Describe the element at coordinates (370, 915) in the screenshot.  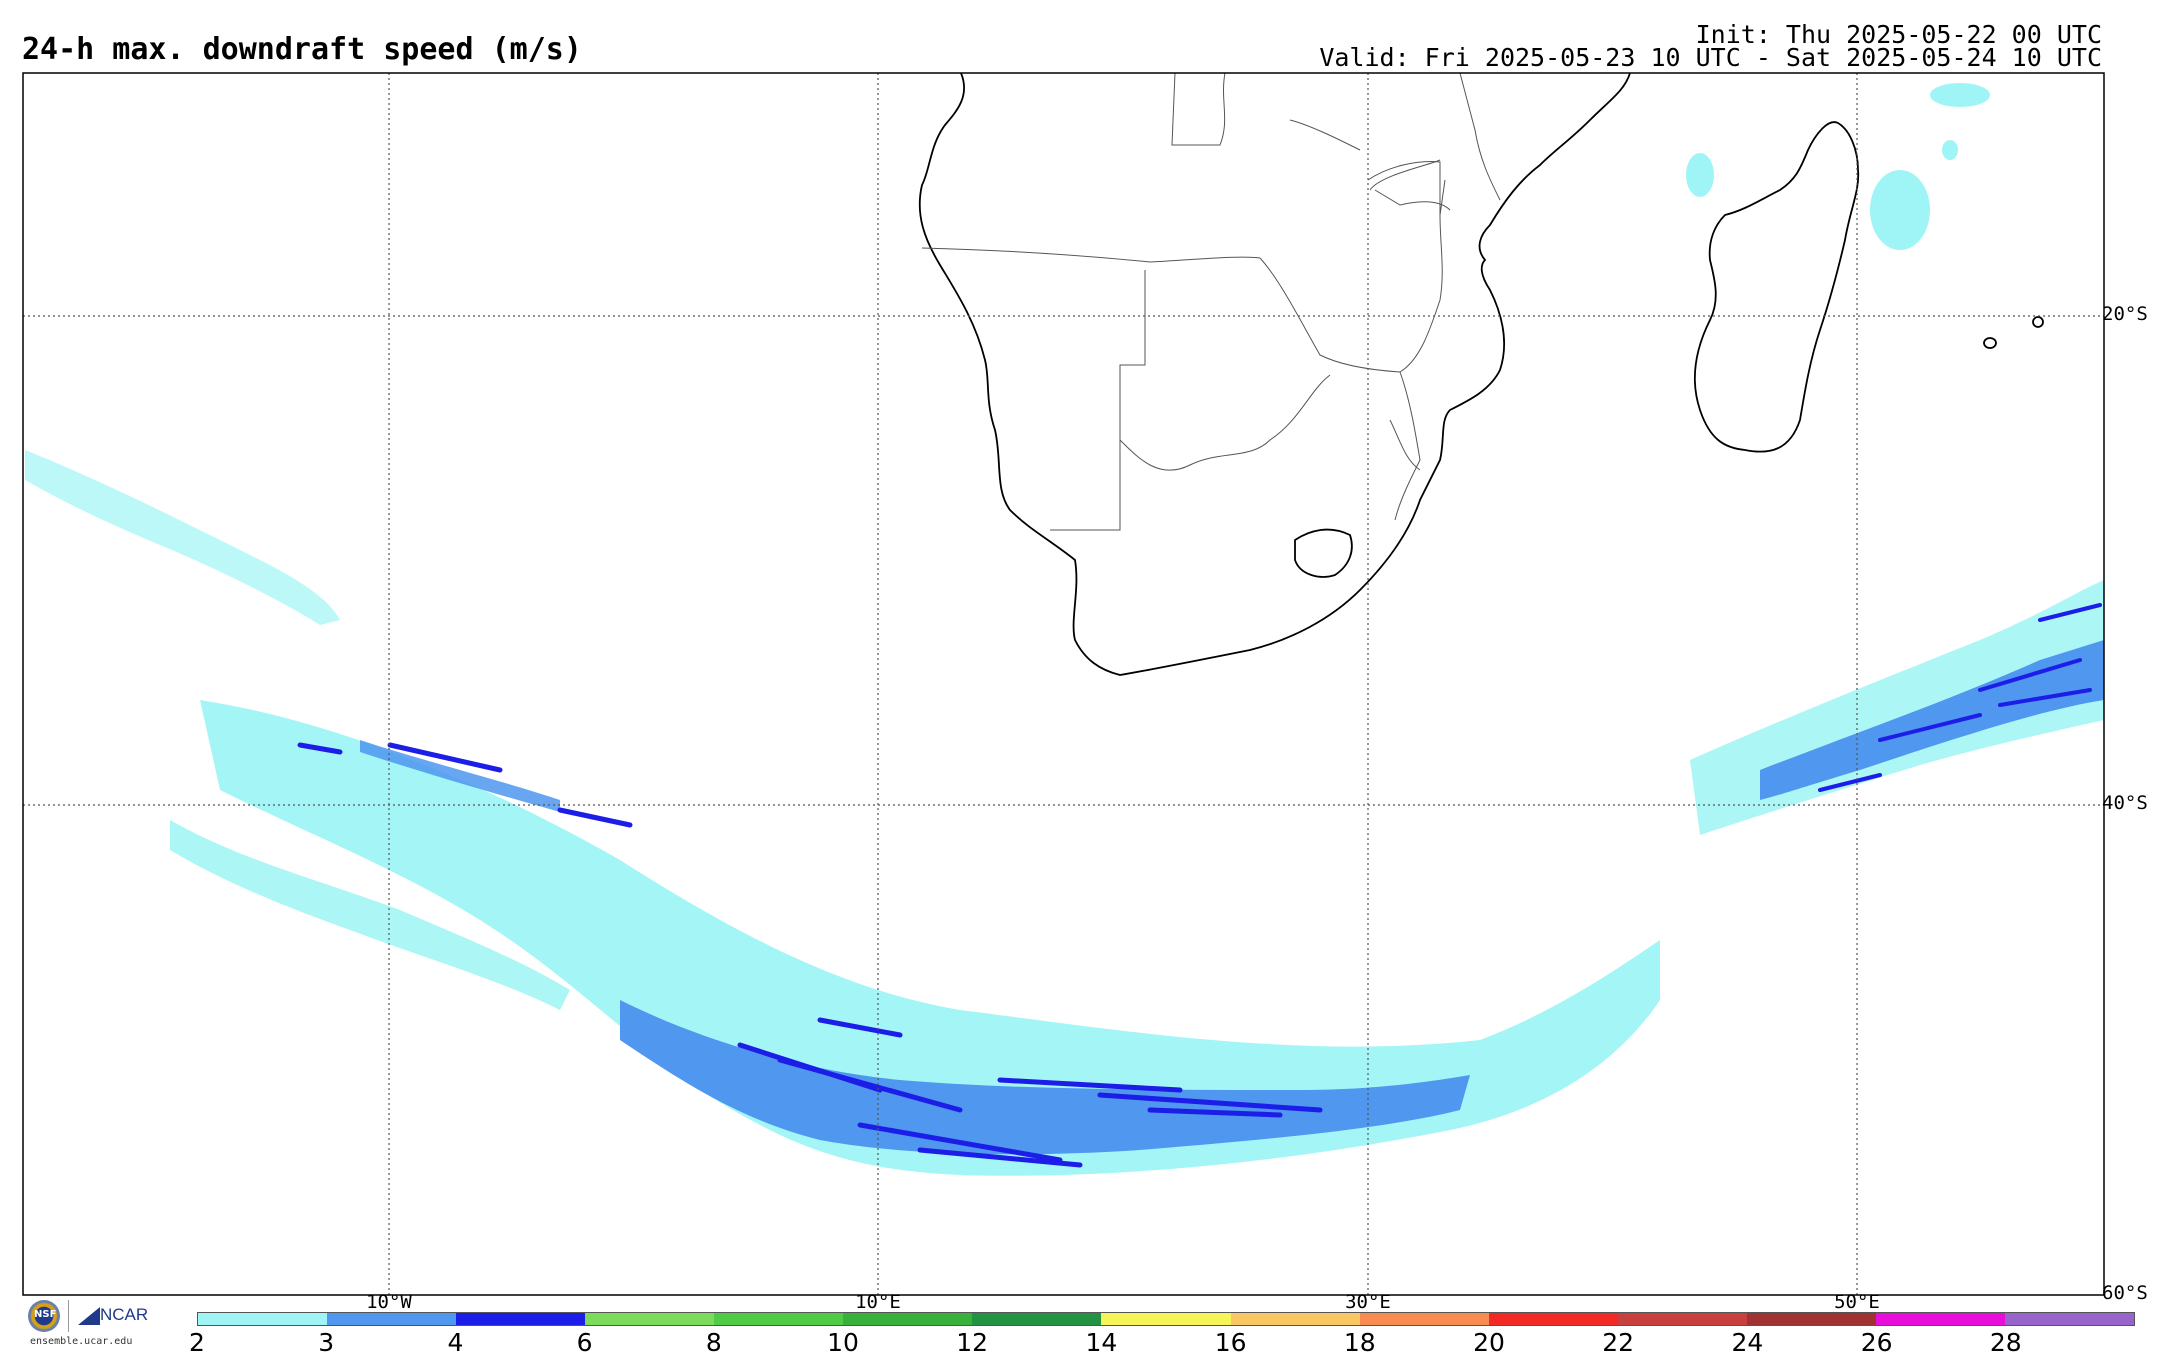
I see `downdraft-band-light-west` at that location.